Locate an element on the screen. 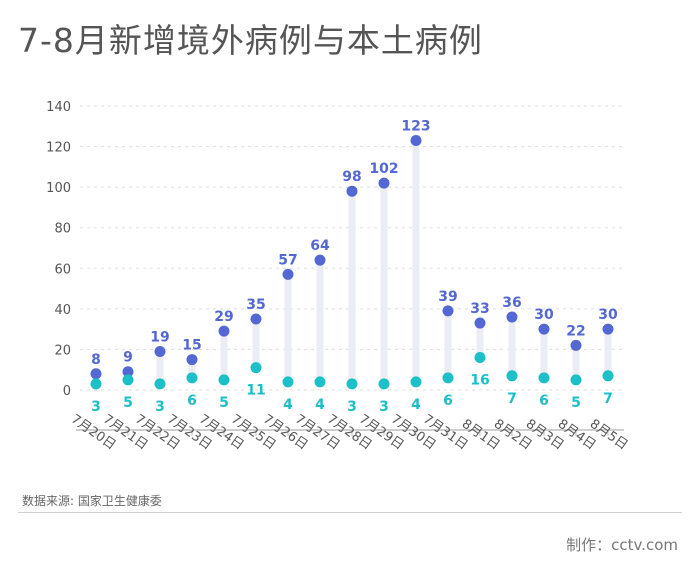  y-tick-label: 20 is located at coordinates (62, 350).